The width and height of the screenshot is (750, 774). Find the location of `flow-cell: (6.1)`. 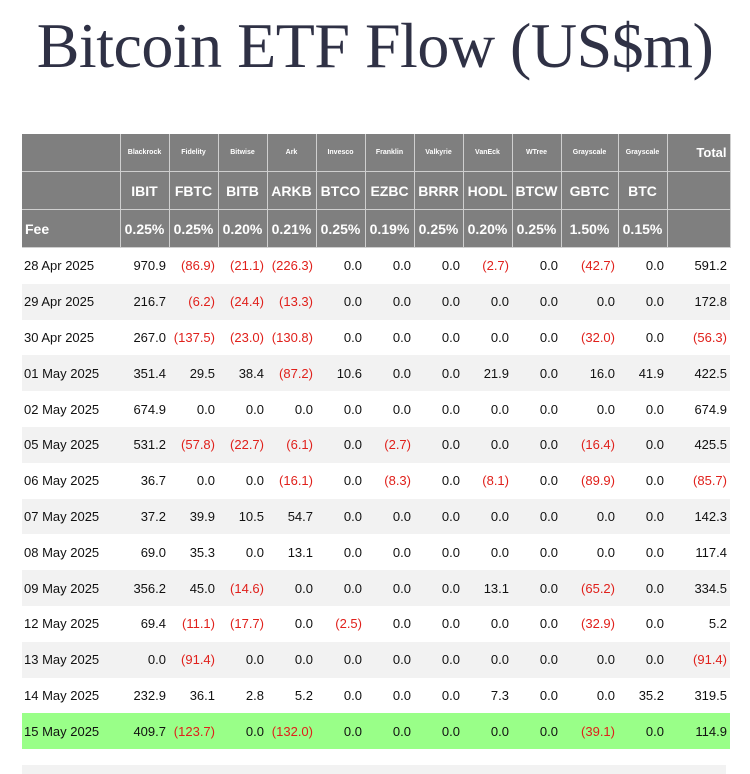

flow-cell: (6.1) is located at coordinates (291, 444).